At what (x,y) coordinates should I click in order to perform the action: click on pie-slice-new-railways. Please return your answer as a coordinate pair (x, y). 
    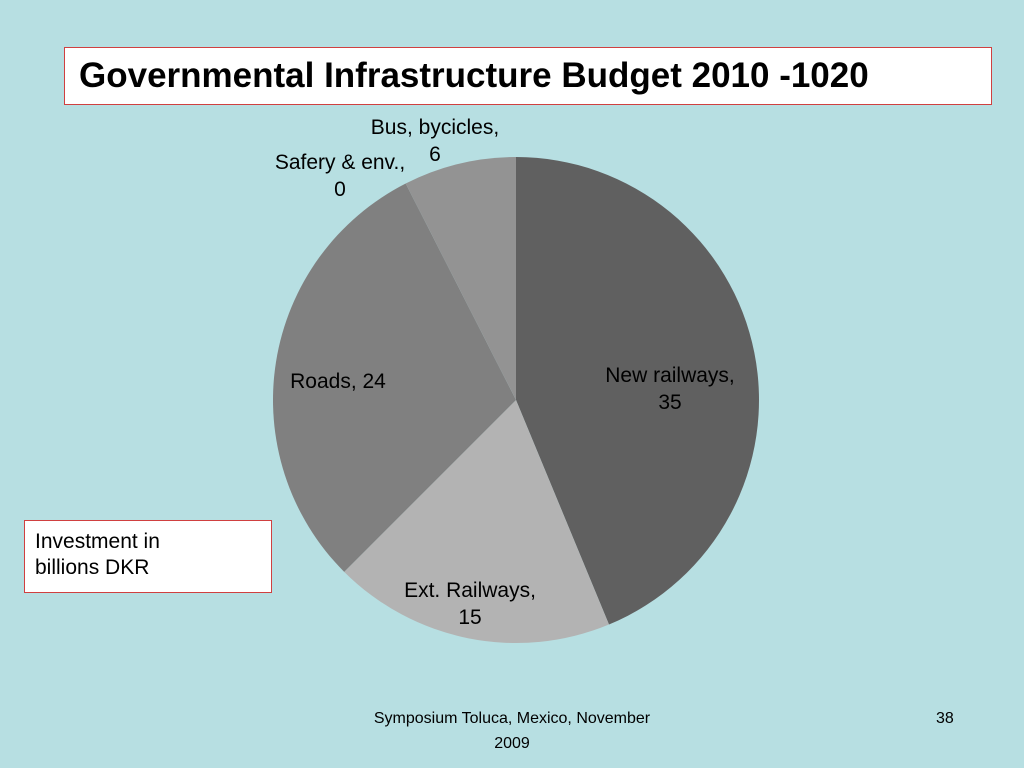
    Looking at the image, I should click on (638, 391).